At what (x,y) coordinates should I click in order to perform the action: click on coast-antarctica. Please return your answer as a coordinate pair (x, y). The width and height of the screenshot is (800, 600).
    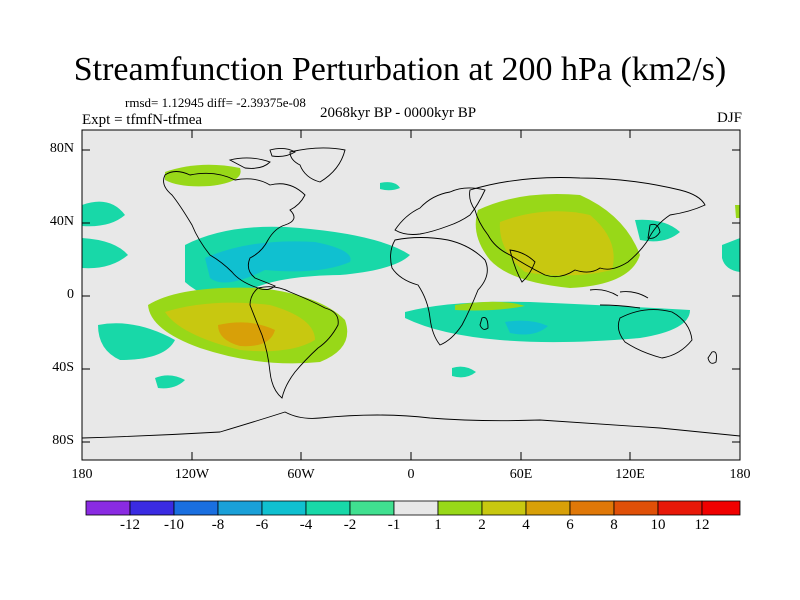
    Looking at the image, I should click on (411, 425).